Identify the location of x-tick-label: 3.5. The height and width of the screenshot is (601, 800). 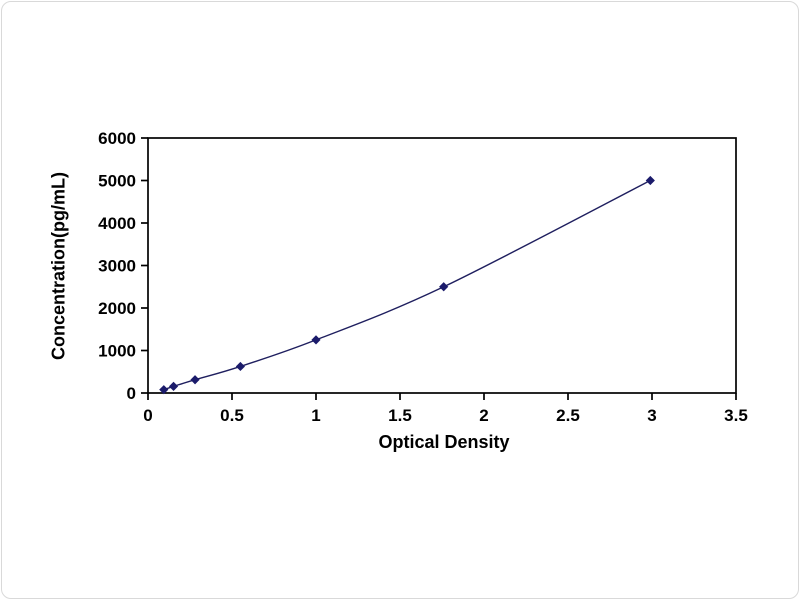
(736, 415).